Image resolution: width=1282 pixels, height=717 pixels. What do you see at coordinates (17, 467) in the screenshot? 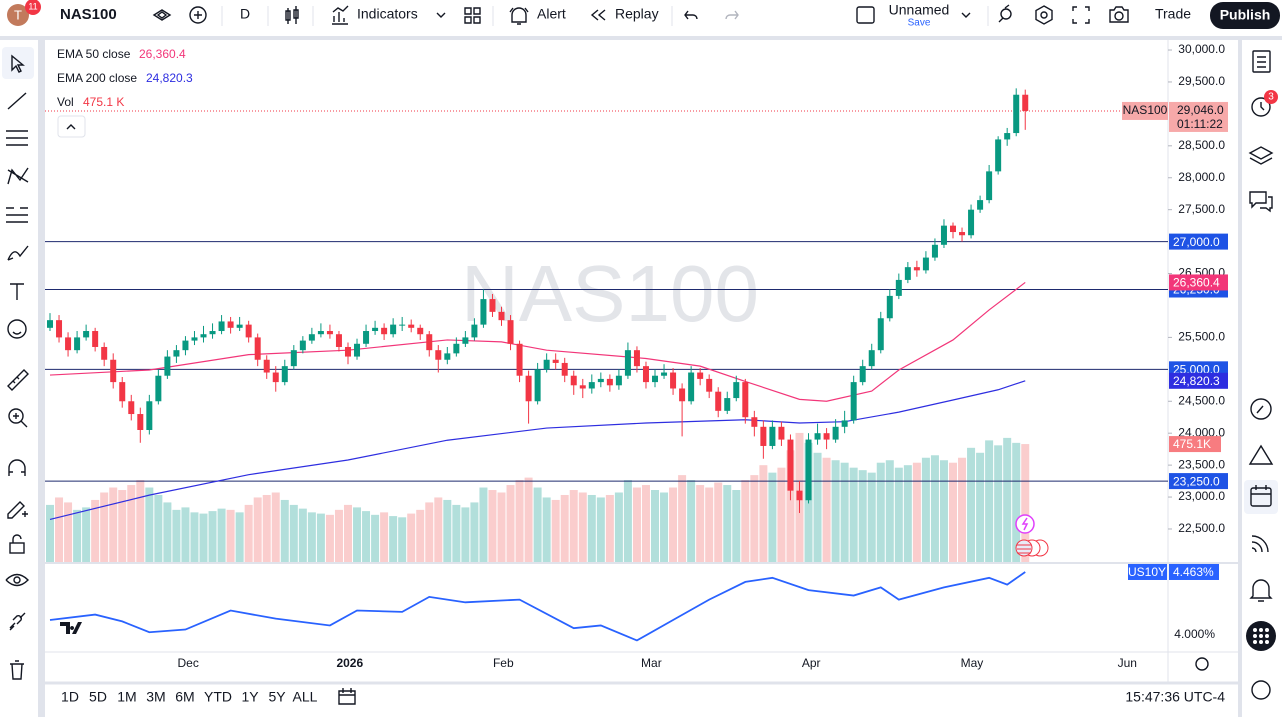
I see `magnet-tool` at bounding box center [17, 467].